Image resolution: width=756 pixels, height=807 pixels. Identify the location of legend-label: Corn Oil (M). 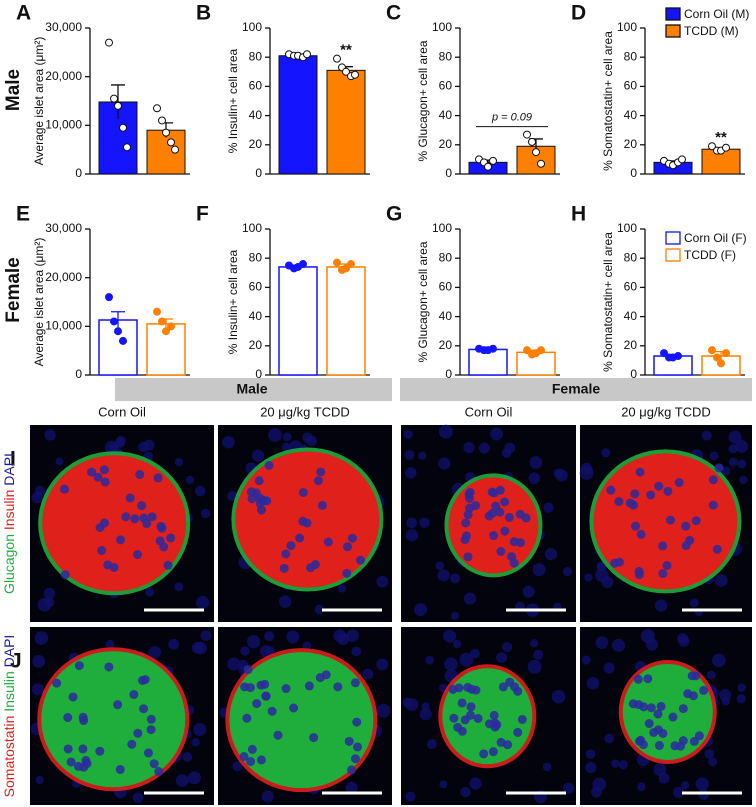
(716, 14).